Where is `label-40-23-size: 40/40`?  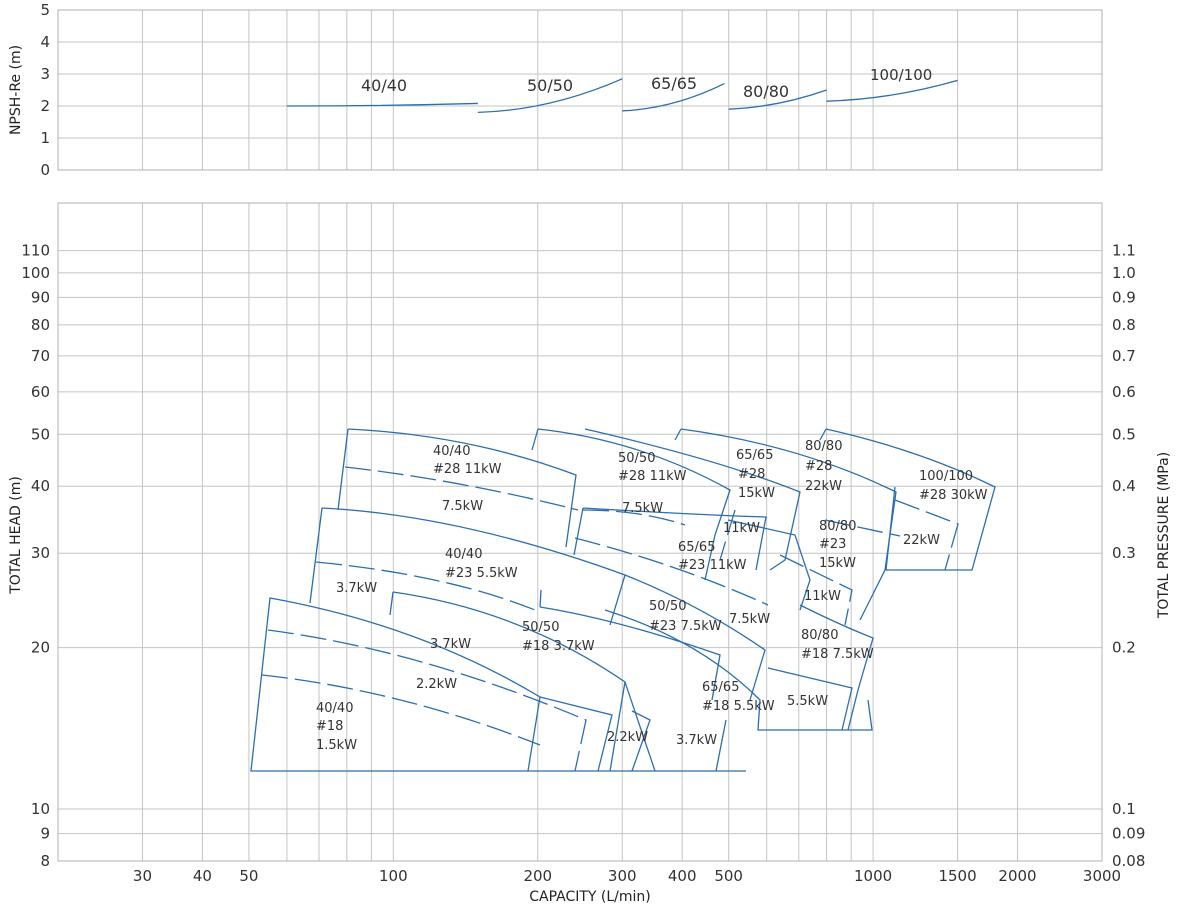
label-40-23-size: 40/40 is located at coordinates (463, 554).